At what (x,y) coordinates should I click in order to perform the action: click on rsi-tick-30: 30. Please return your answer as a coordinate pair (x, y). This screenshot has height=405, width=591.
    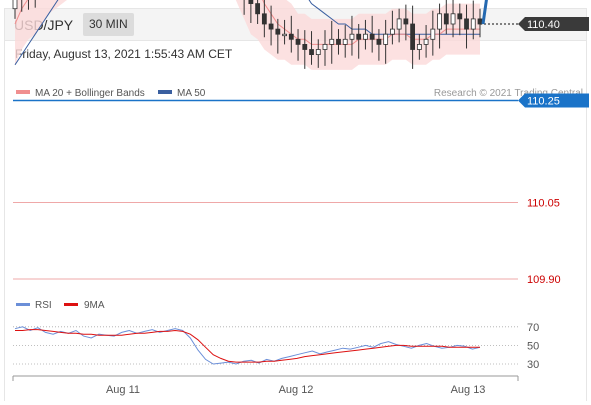
    Looking at the image, I should click on (533, 365).